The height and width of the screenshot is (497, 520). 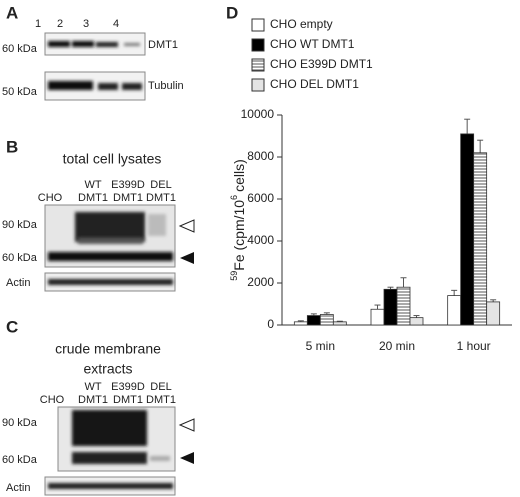 I want to click on legend-label: CHO E399D DMT1, so click(x=321, y=64).